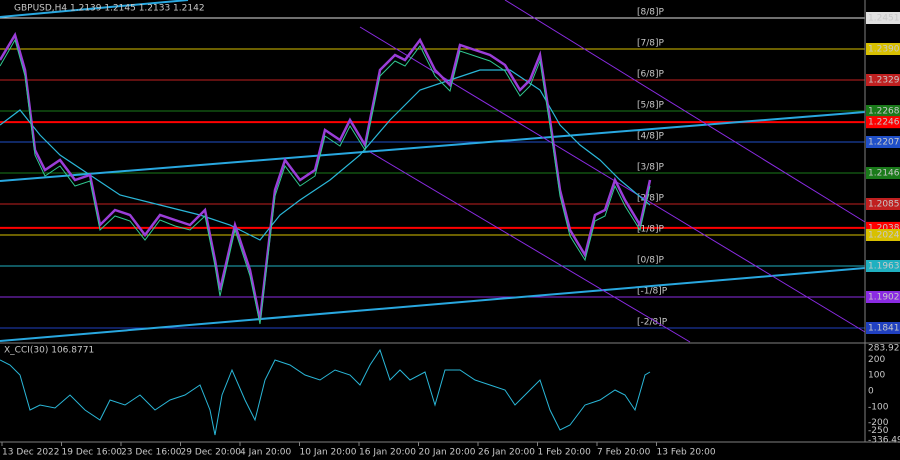  Describe the element at coordinates (506, 453) in the screenshot. I see `time-label: 26 Jan 20:00` at that location.